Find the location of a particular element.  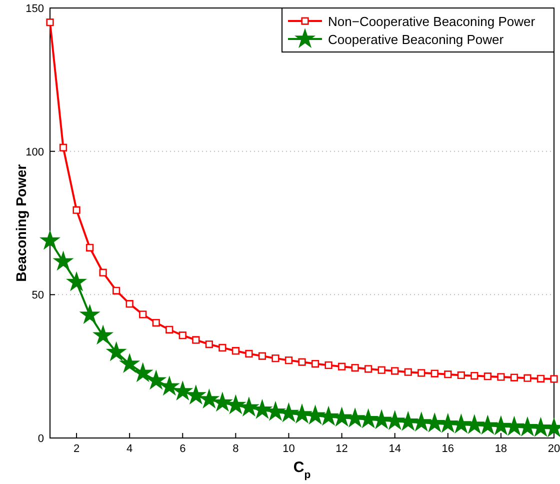

y-tick-label: 50 is located at coordinates (38, 296).